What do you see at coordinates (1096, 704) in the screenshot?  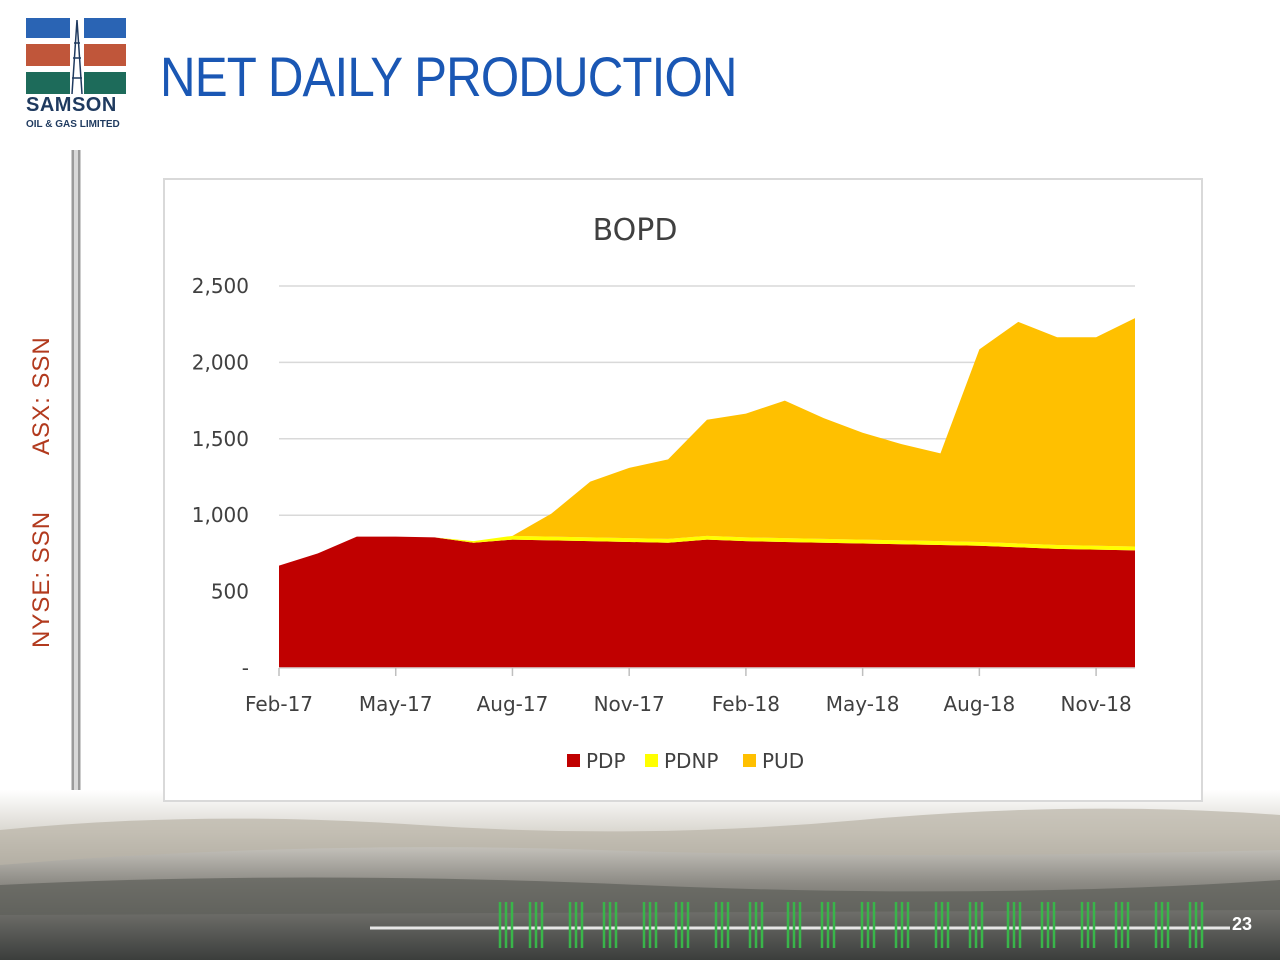 I see `x-tick-label: Nov-18` at bounding box center [1096, 704].